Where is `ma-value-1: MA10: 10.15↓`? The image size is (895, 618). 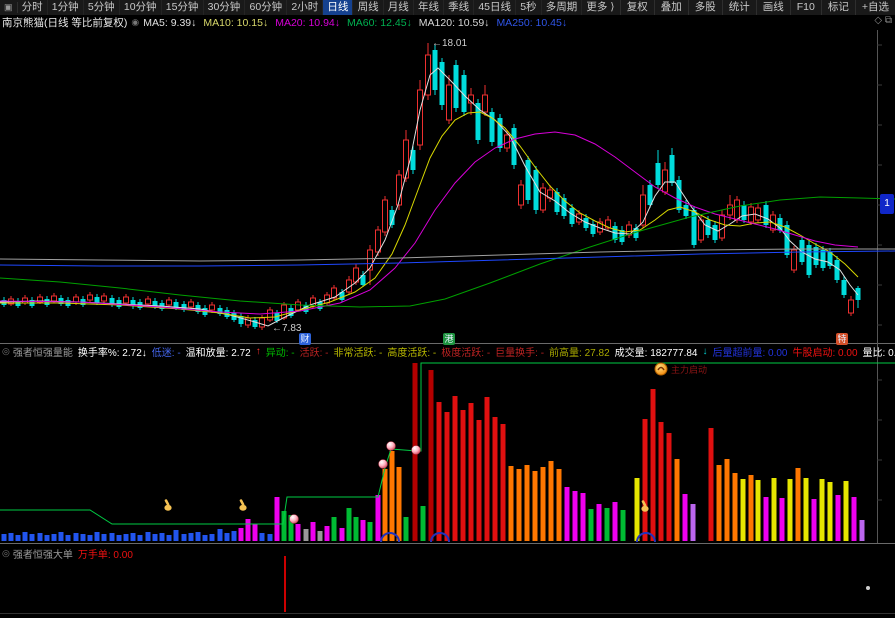 ma-value-1: MA10: 10.15↓ is located at coordinates (236, 22).